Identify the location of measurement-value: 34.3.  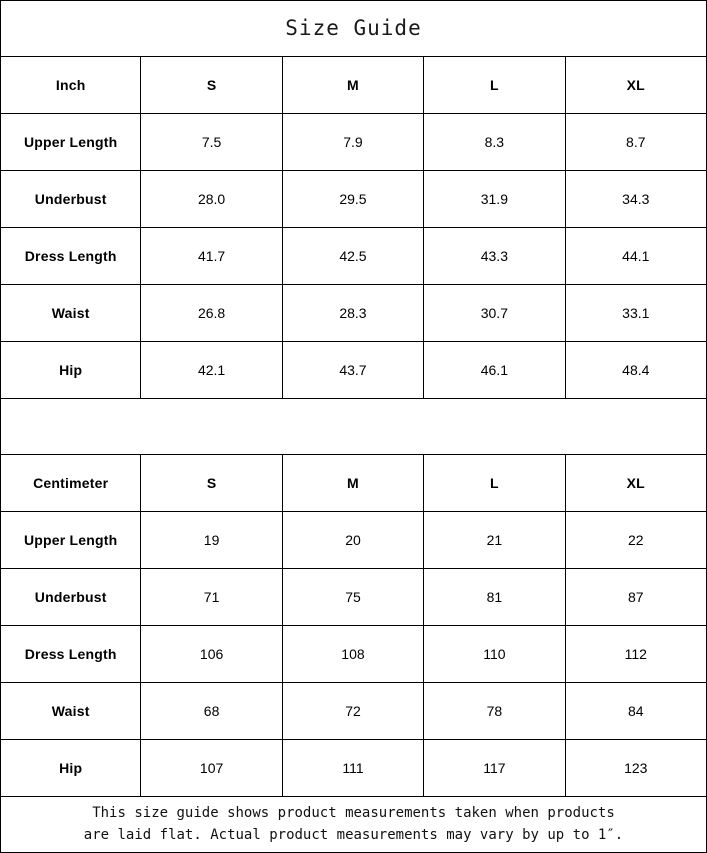
(635, 199).